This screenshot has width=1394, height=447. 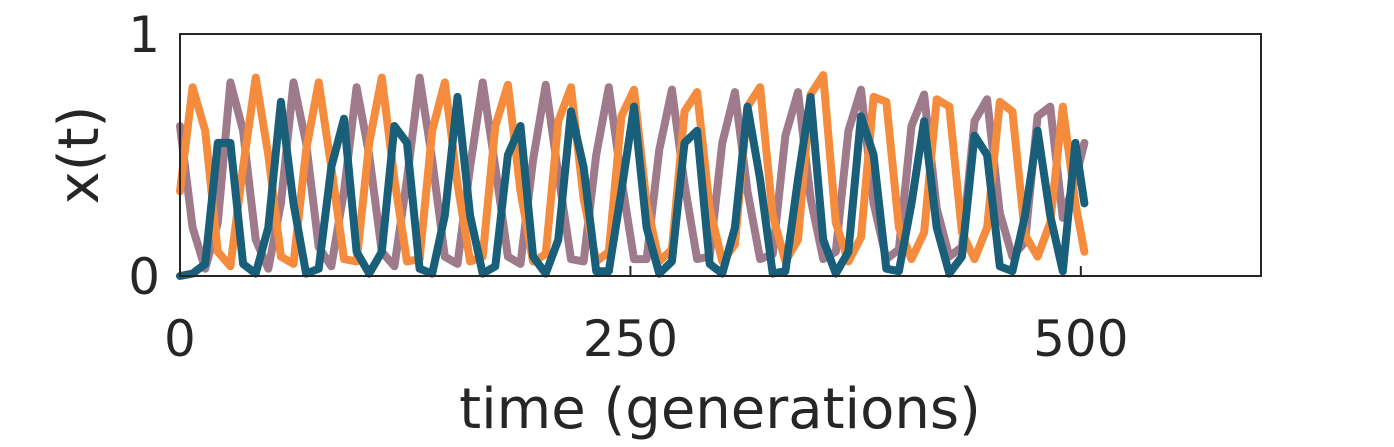 What do you see at coordinates (144, 35) in the screenshot?
I see `y-tick-label: 1` at bounding box center [144, 35].